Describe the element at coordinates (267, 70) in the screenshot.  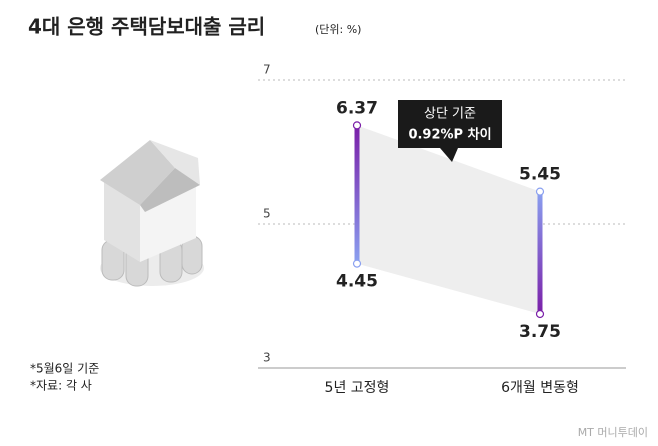
I see `y-tick-label: 7` at that location.